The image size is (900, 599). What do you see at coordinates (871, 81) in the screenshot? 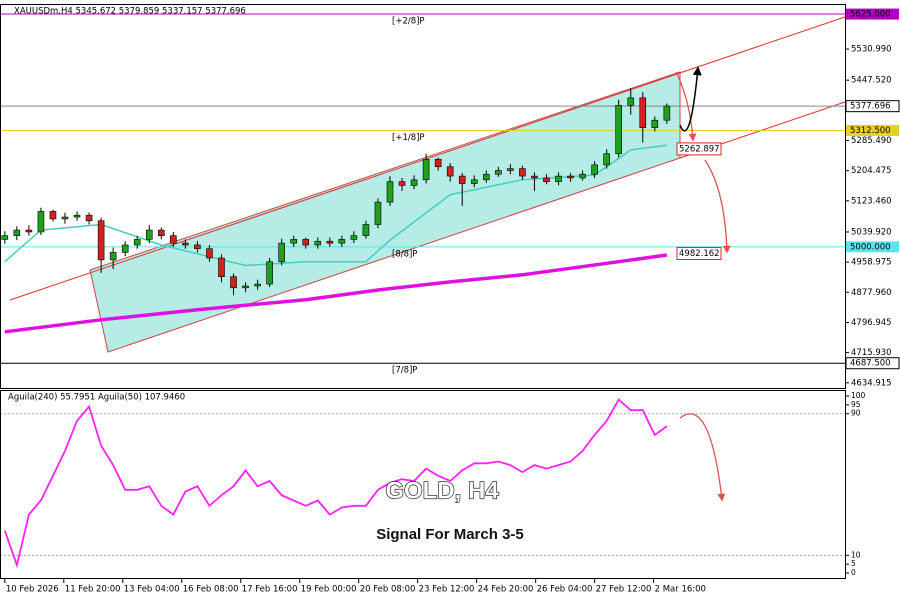
I see `y-tick-label: 5447.520` at bounding box center [871, 81].